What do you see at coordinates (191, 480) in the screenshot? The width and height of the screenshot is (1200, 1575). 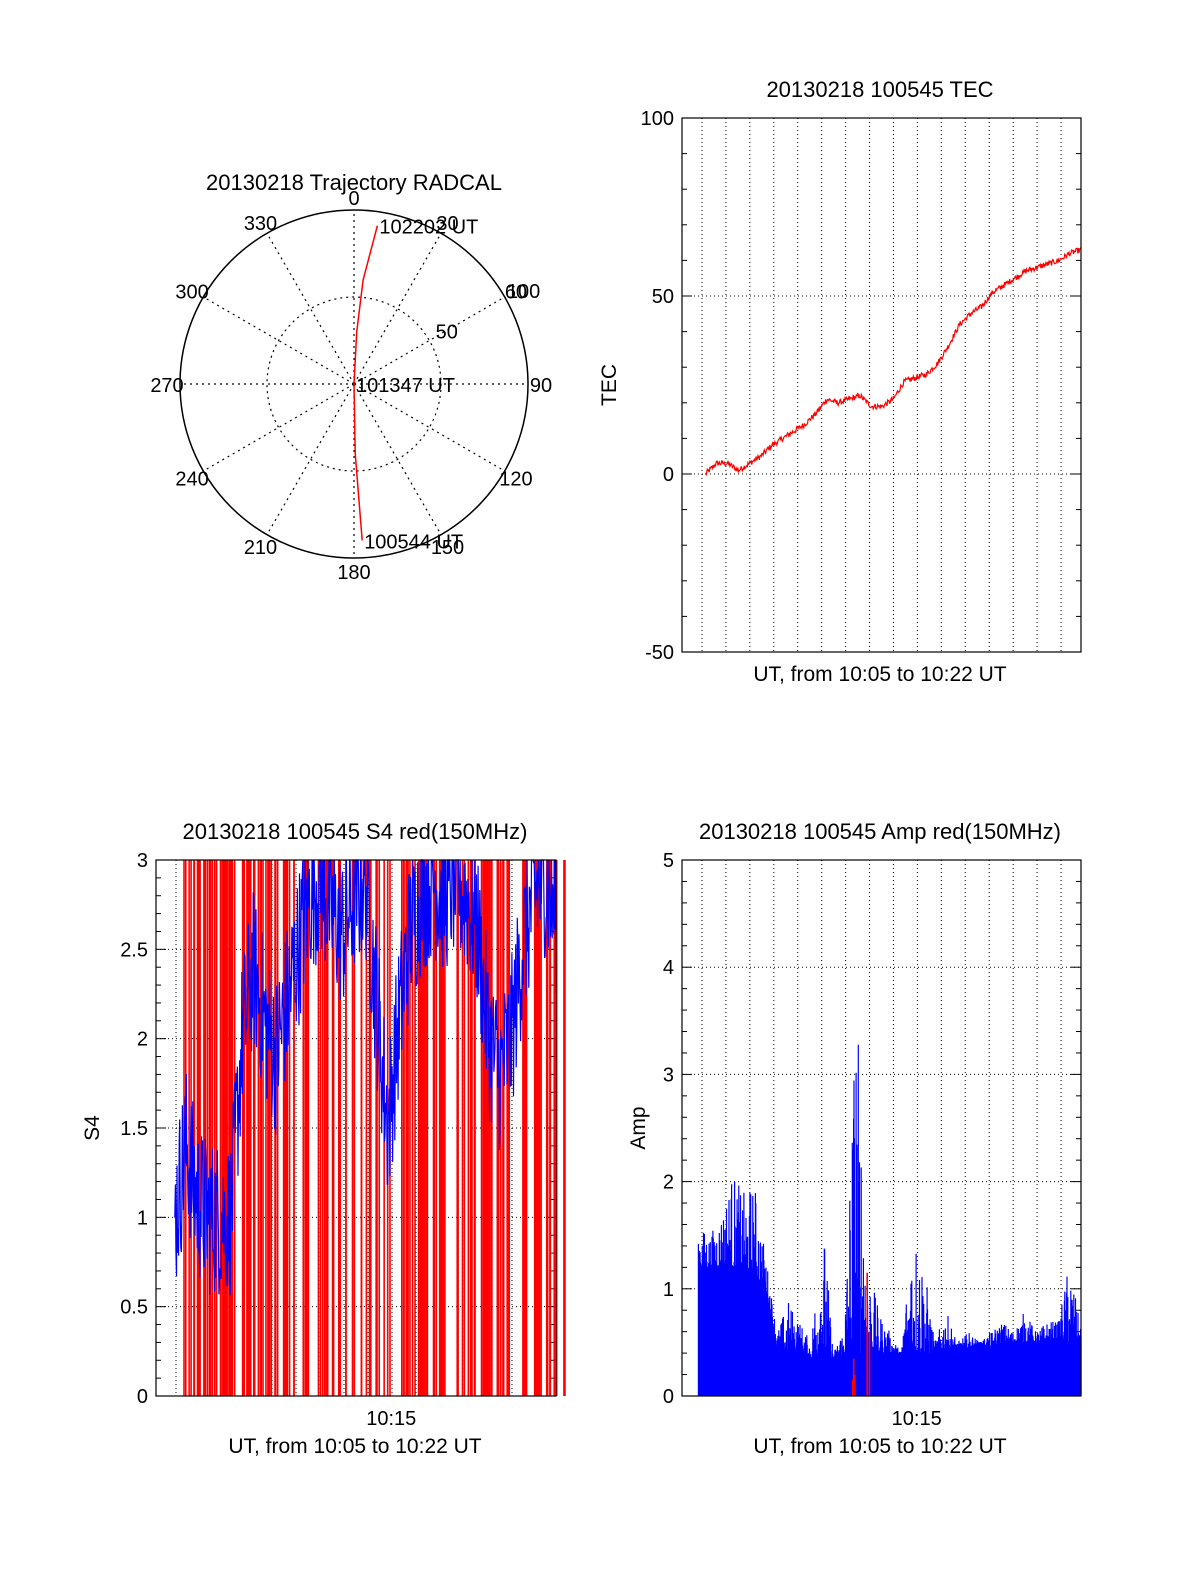 I see `polar-angle-label: 240` at bounding box center [191, 480].